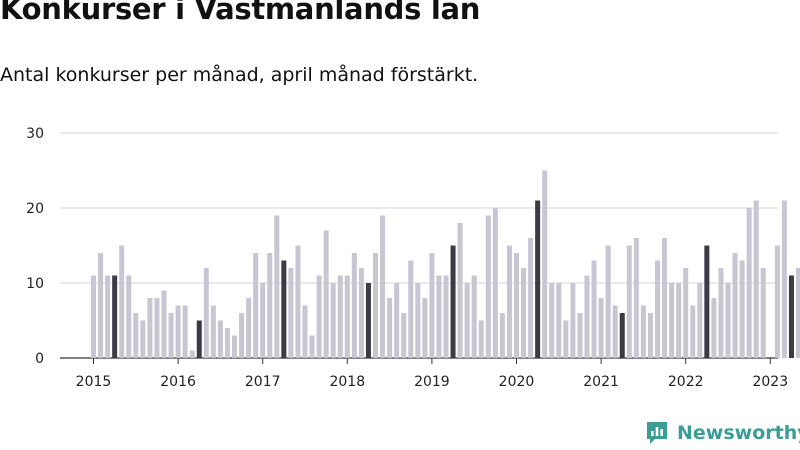 The image size is (800, 450). Describe the element at coordinates (240, 13) in the screenshot. I see `chart-title: Konkurser i Västmanlands län` at that location.